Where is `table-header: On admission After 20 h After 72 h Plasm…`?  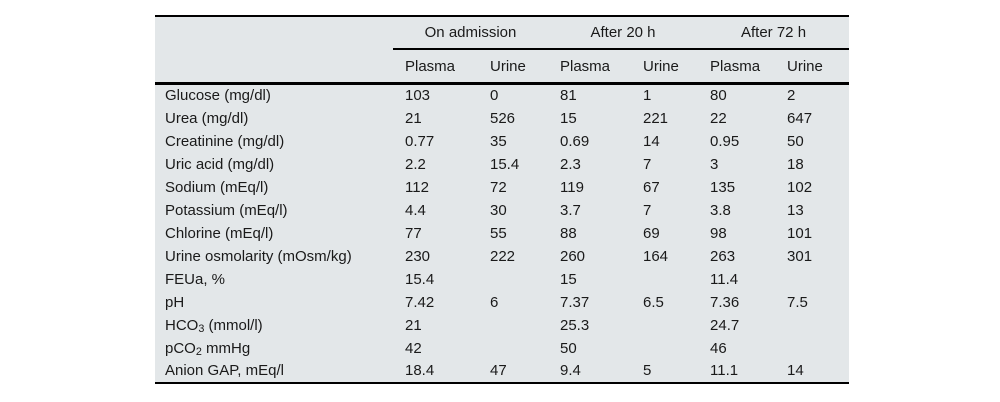
table-header: On admission After 20 h After 72 h Plasm… is located at coordinates (502, 50).